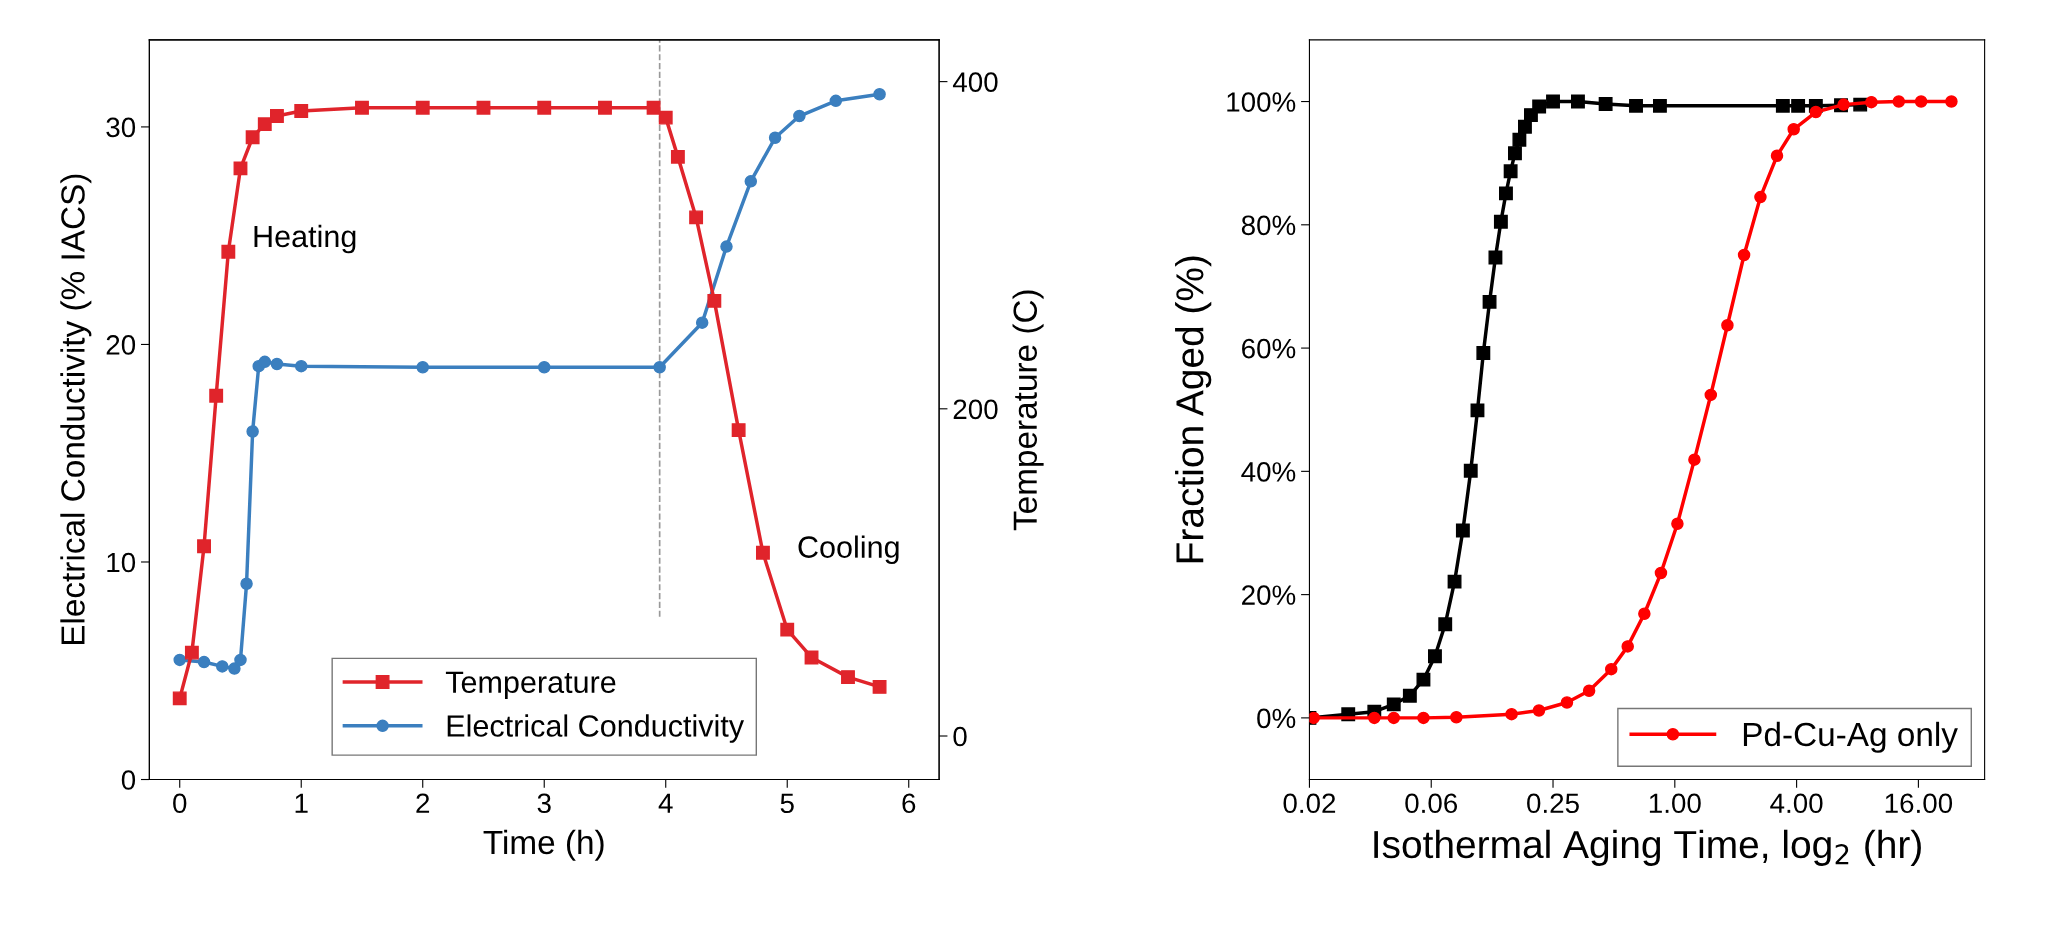 The height and width of the screenshot is (928, 2046). Describe the element at coordinates (665, 803) in the screenshot. I see `x-tick-label: 4` at that location.